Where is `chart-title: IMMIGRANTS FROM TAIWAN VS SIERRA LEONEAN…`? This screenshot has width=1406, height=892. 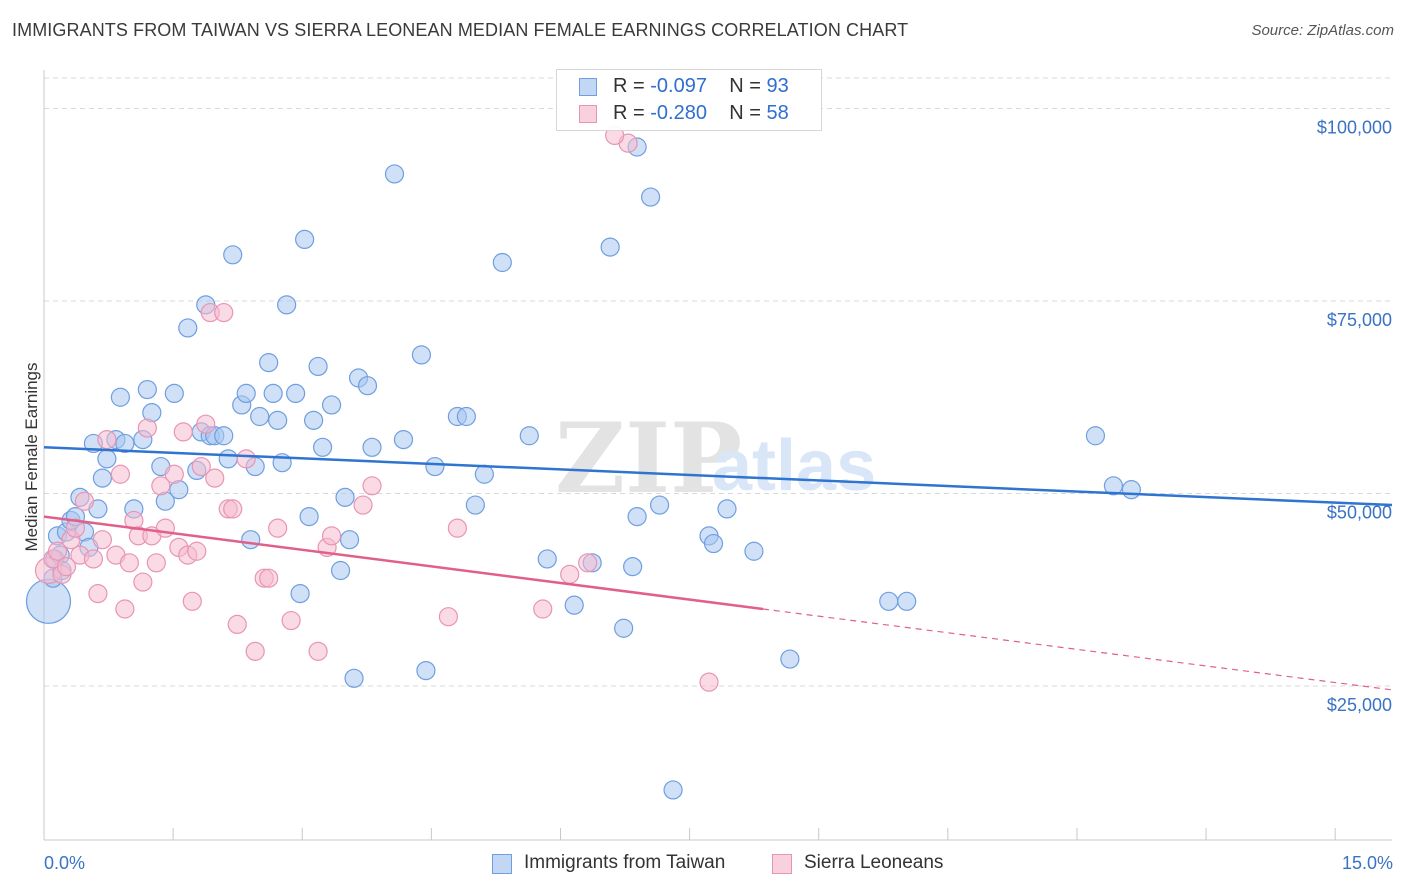
chart-title: IMMIGRANTS FROM TAIWAN VS SIERRA LEONEAN… is located at coordinates (460, 30).